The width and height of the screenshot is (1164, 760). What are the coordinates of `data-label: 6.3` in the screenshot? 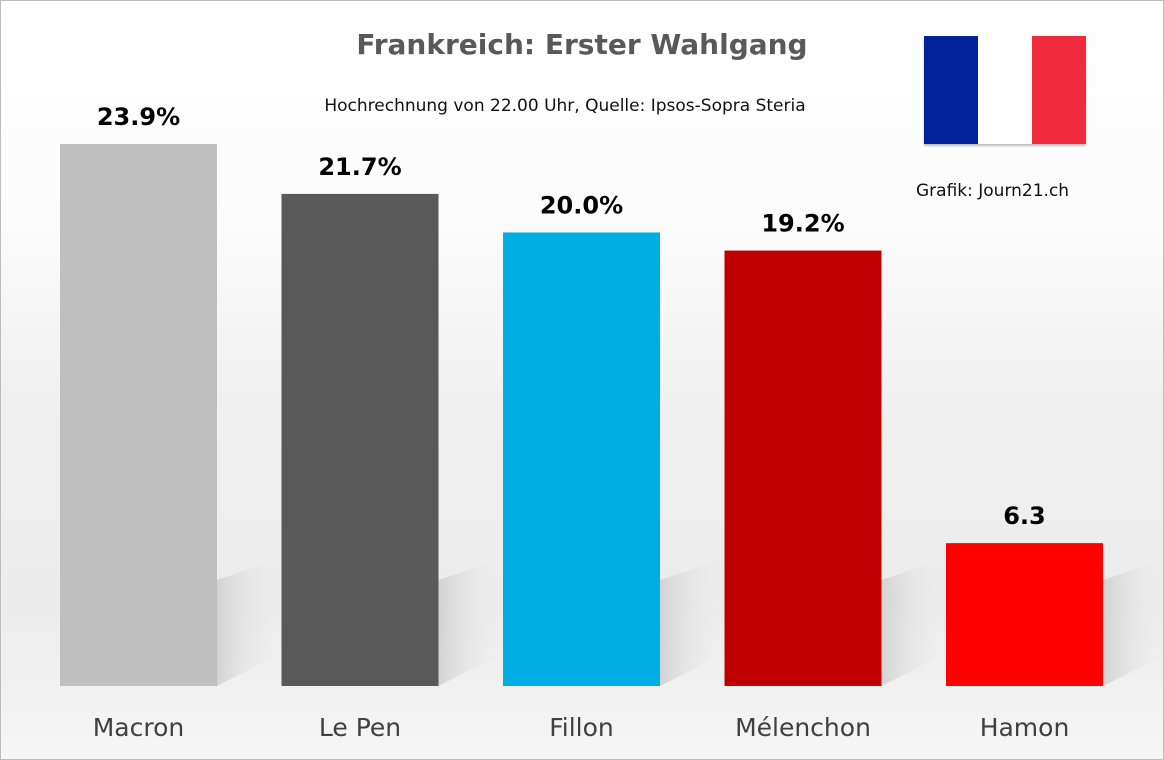 It's located at (1024, 516).